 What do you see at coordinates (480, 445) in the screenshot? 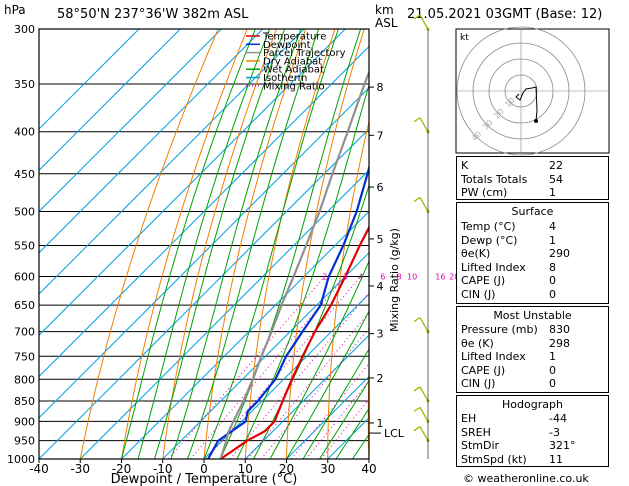
I see `row-key: StmDir` at bounding box center [480, 445].